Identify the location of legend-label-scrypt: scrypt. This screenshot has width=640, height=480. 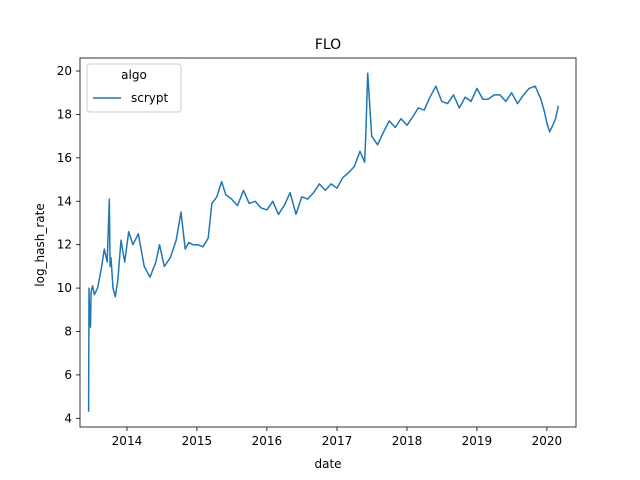
(150, 98).